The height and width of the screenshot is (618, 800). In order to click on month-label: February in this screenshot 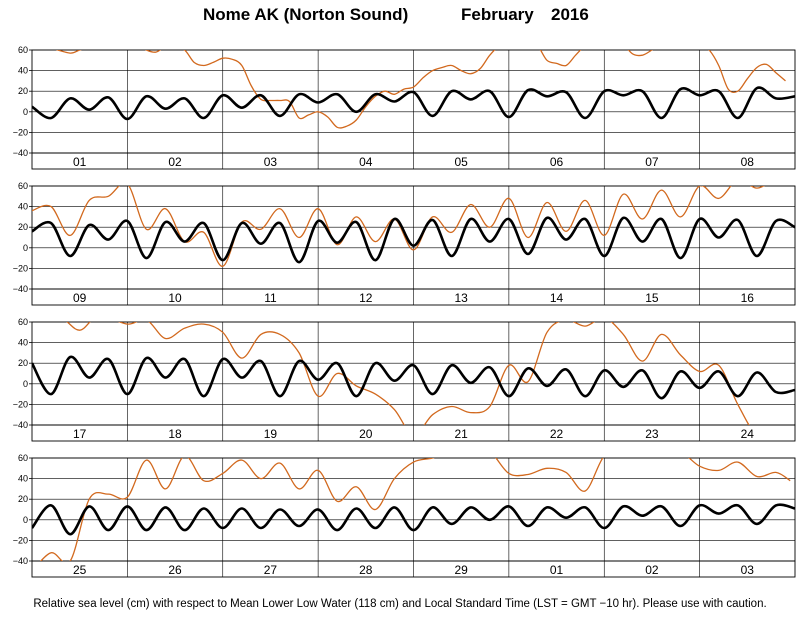, I will do `click(497, 14)`.